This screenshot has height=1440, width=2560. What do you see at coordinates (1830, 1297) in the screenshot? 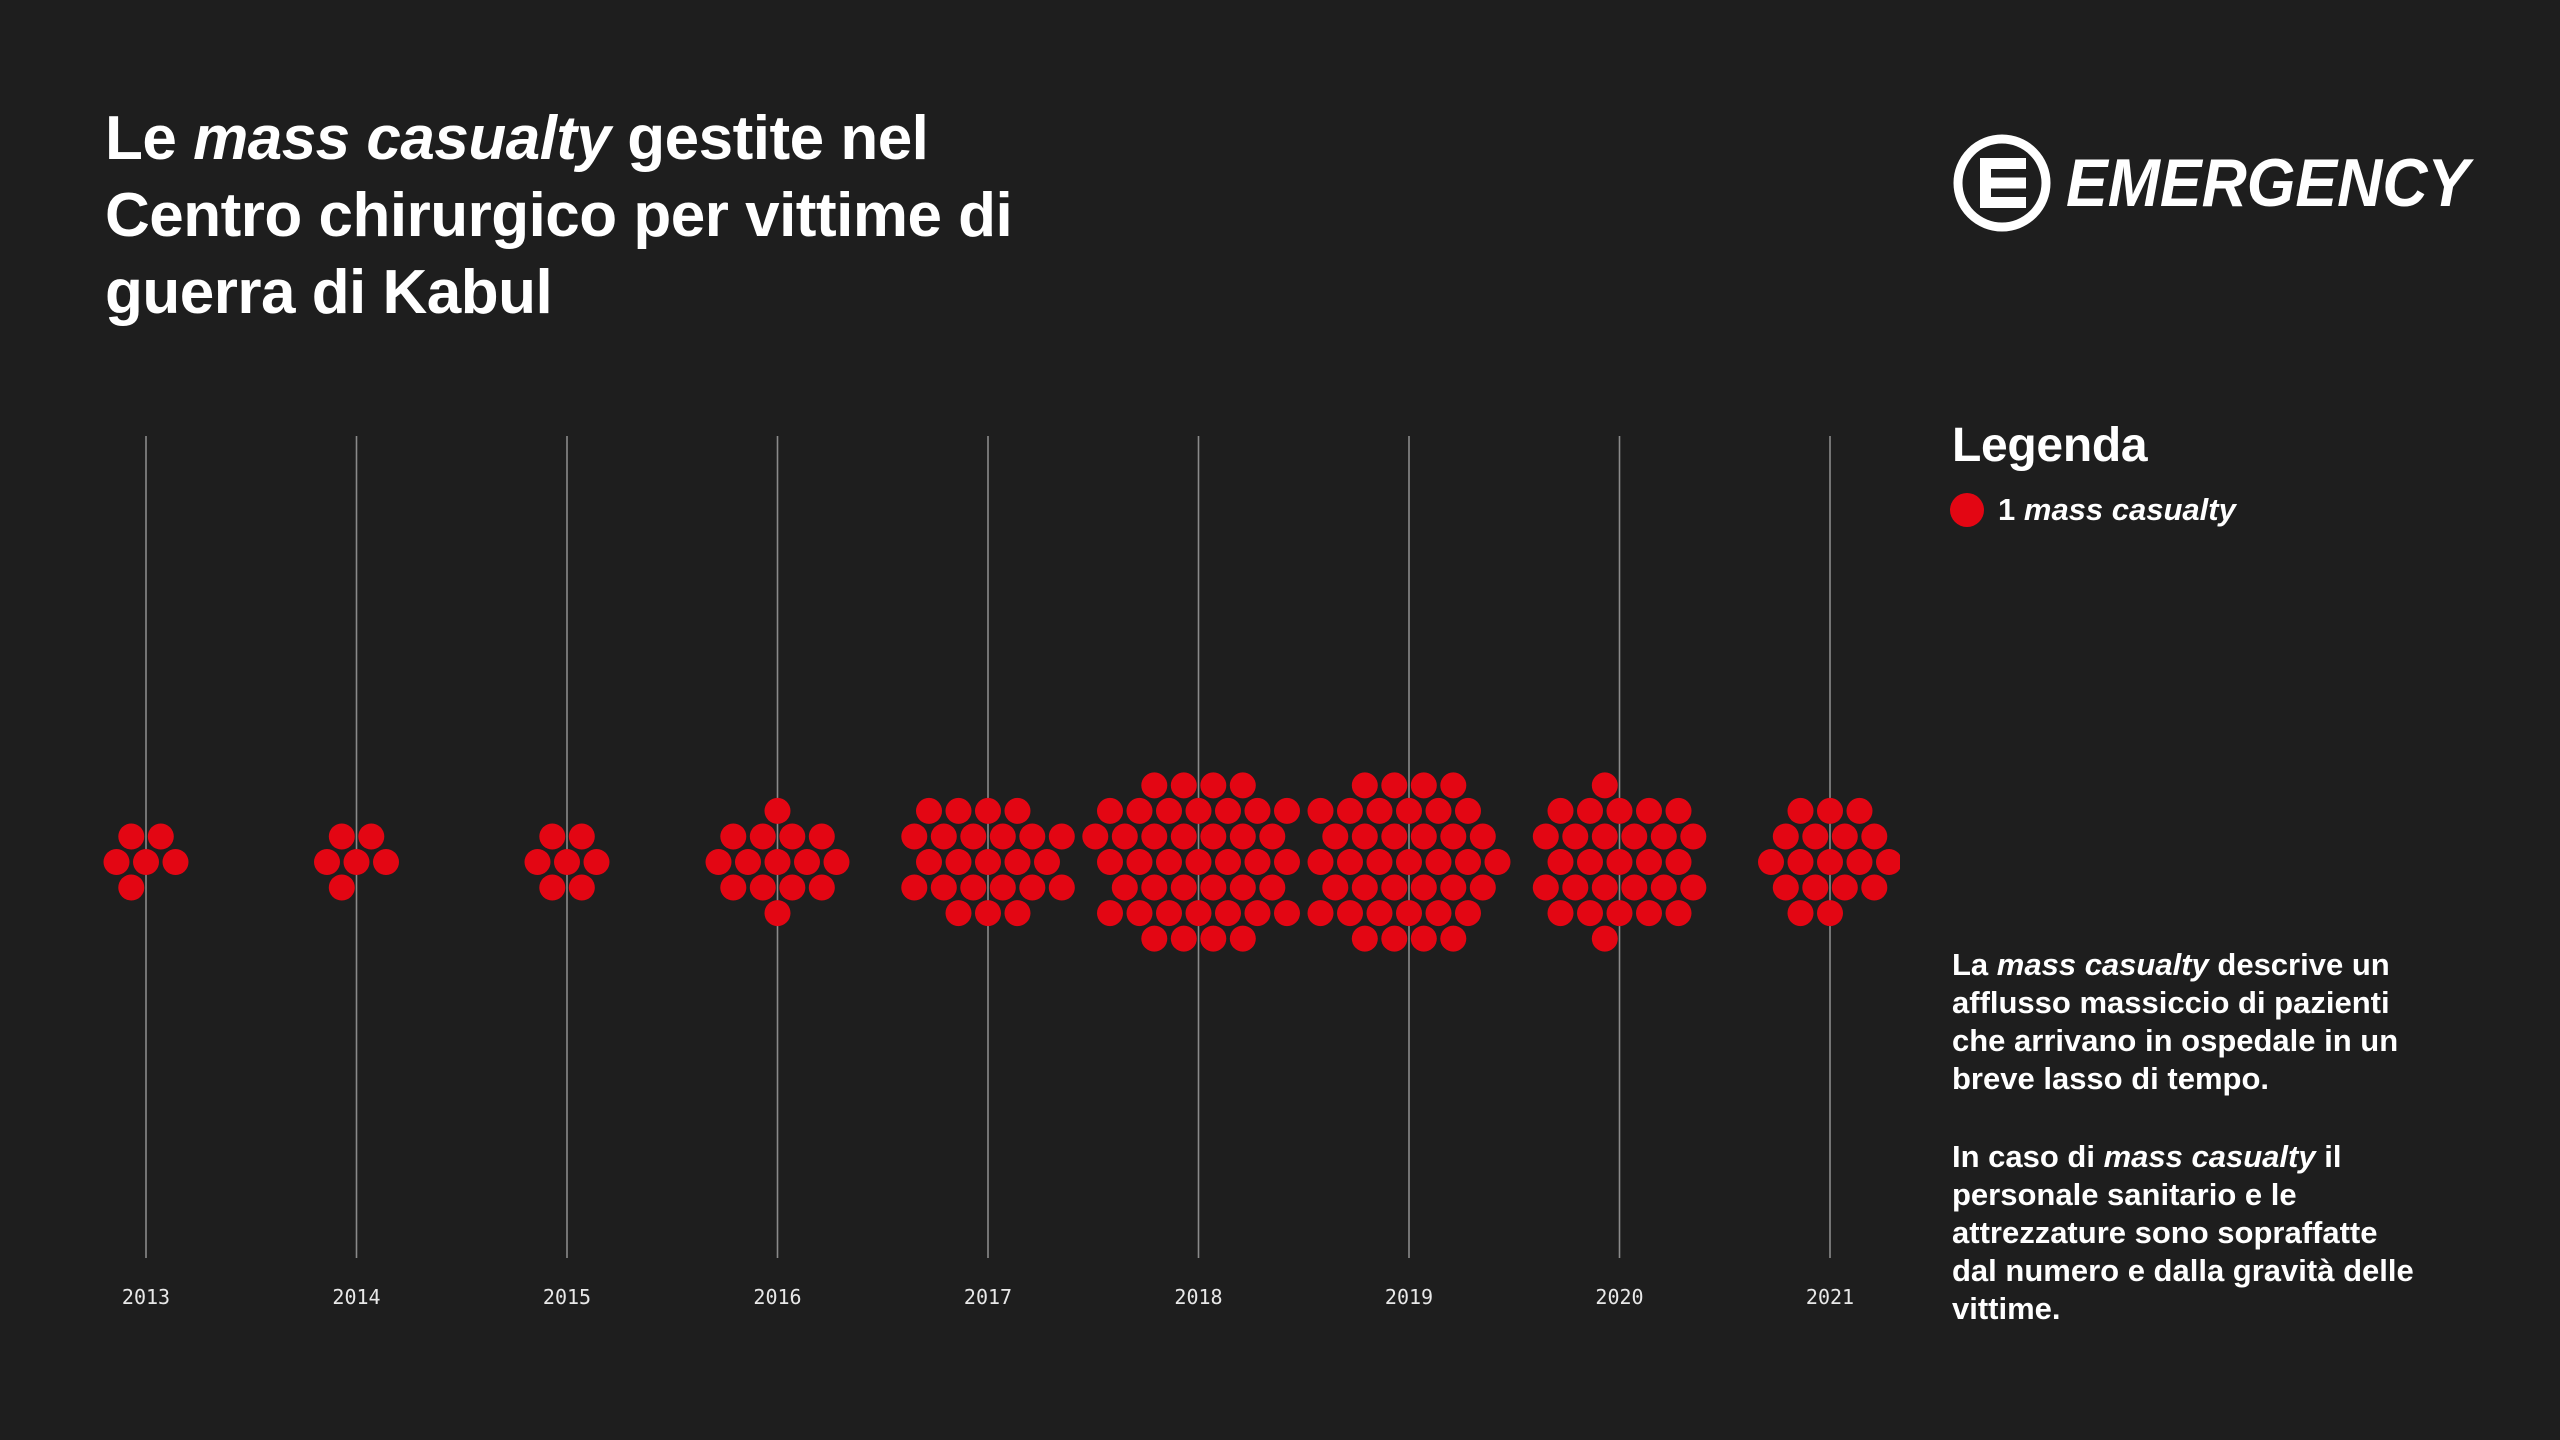
I see `x-tick-label-2021: 2021` at bounding box center [1830, 1297].